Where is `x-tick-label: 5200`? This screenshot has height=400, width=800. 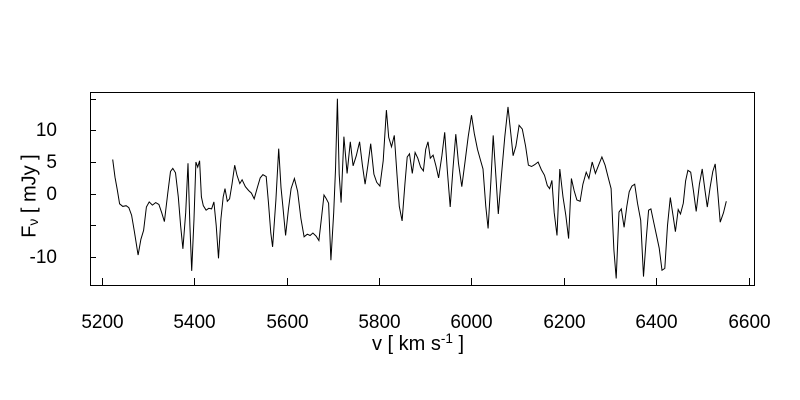
x-tick-label: 5200 is located at coordinates (102, 322).